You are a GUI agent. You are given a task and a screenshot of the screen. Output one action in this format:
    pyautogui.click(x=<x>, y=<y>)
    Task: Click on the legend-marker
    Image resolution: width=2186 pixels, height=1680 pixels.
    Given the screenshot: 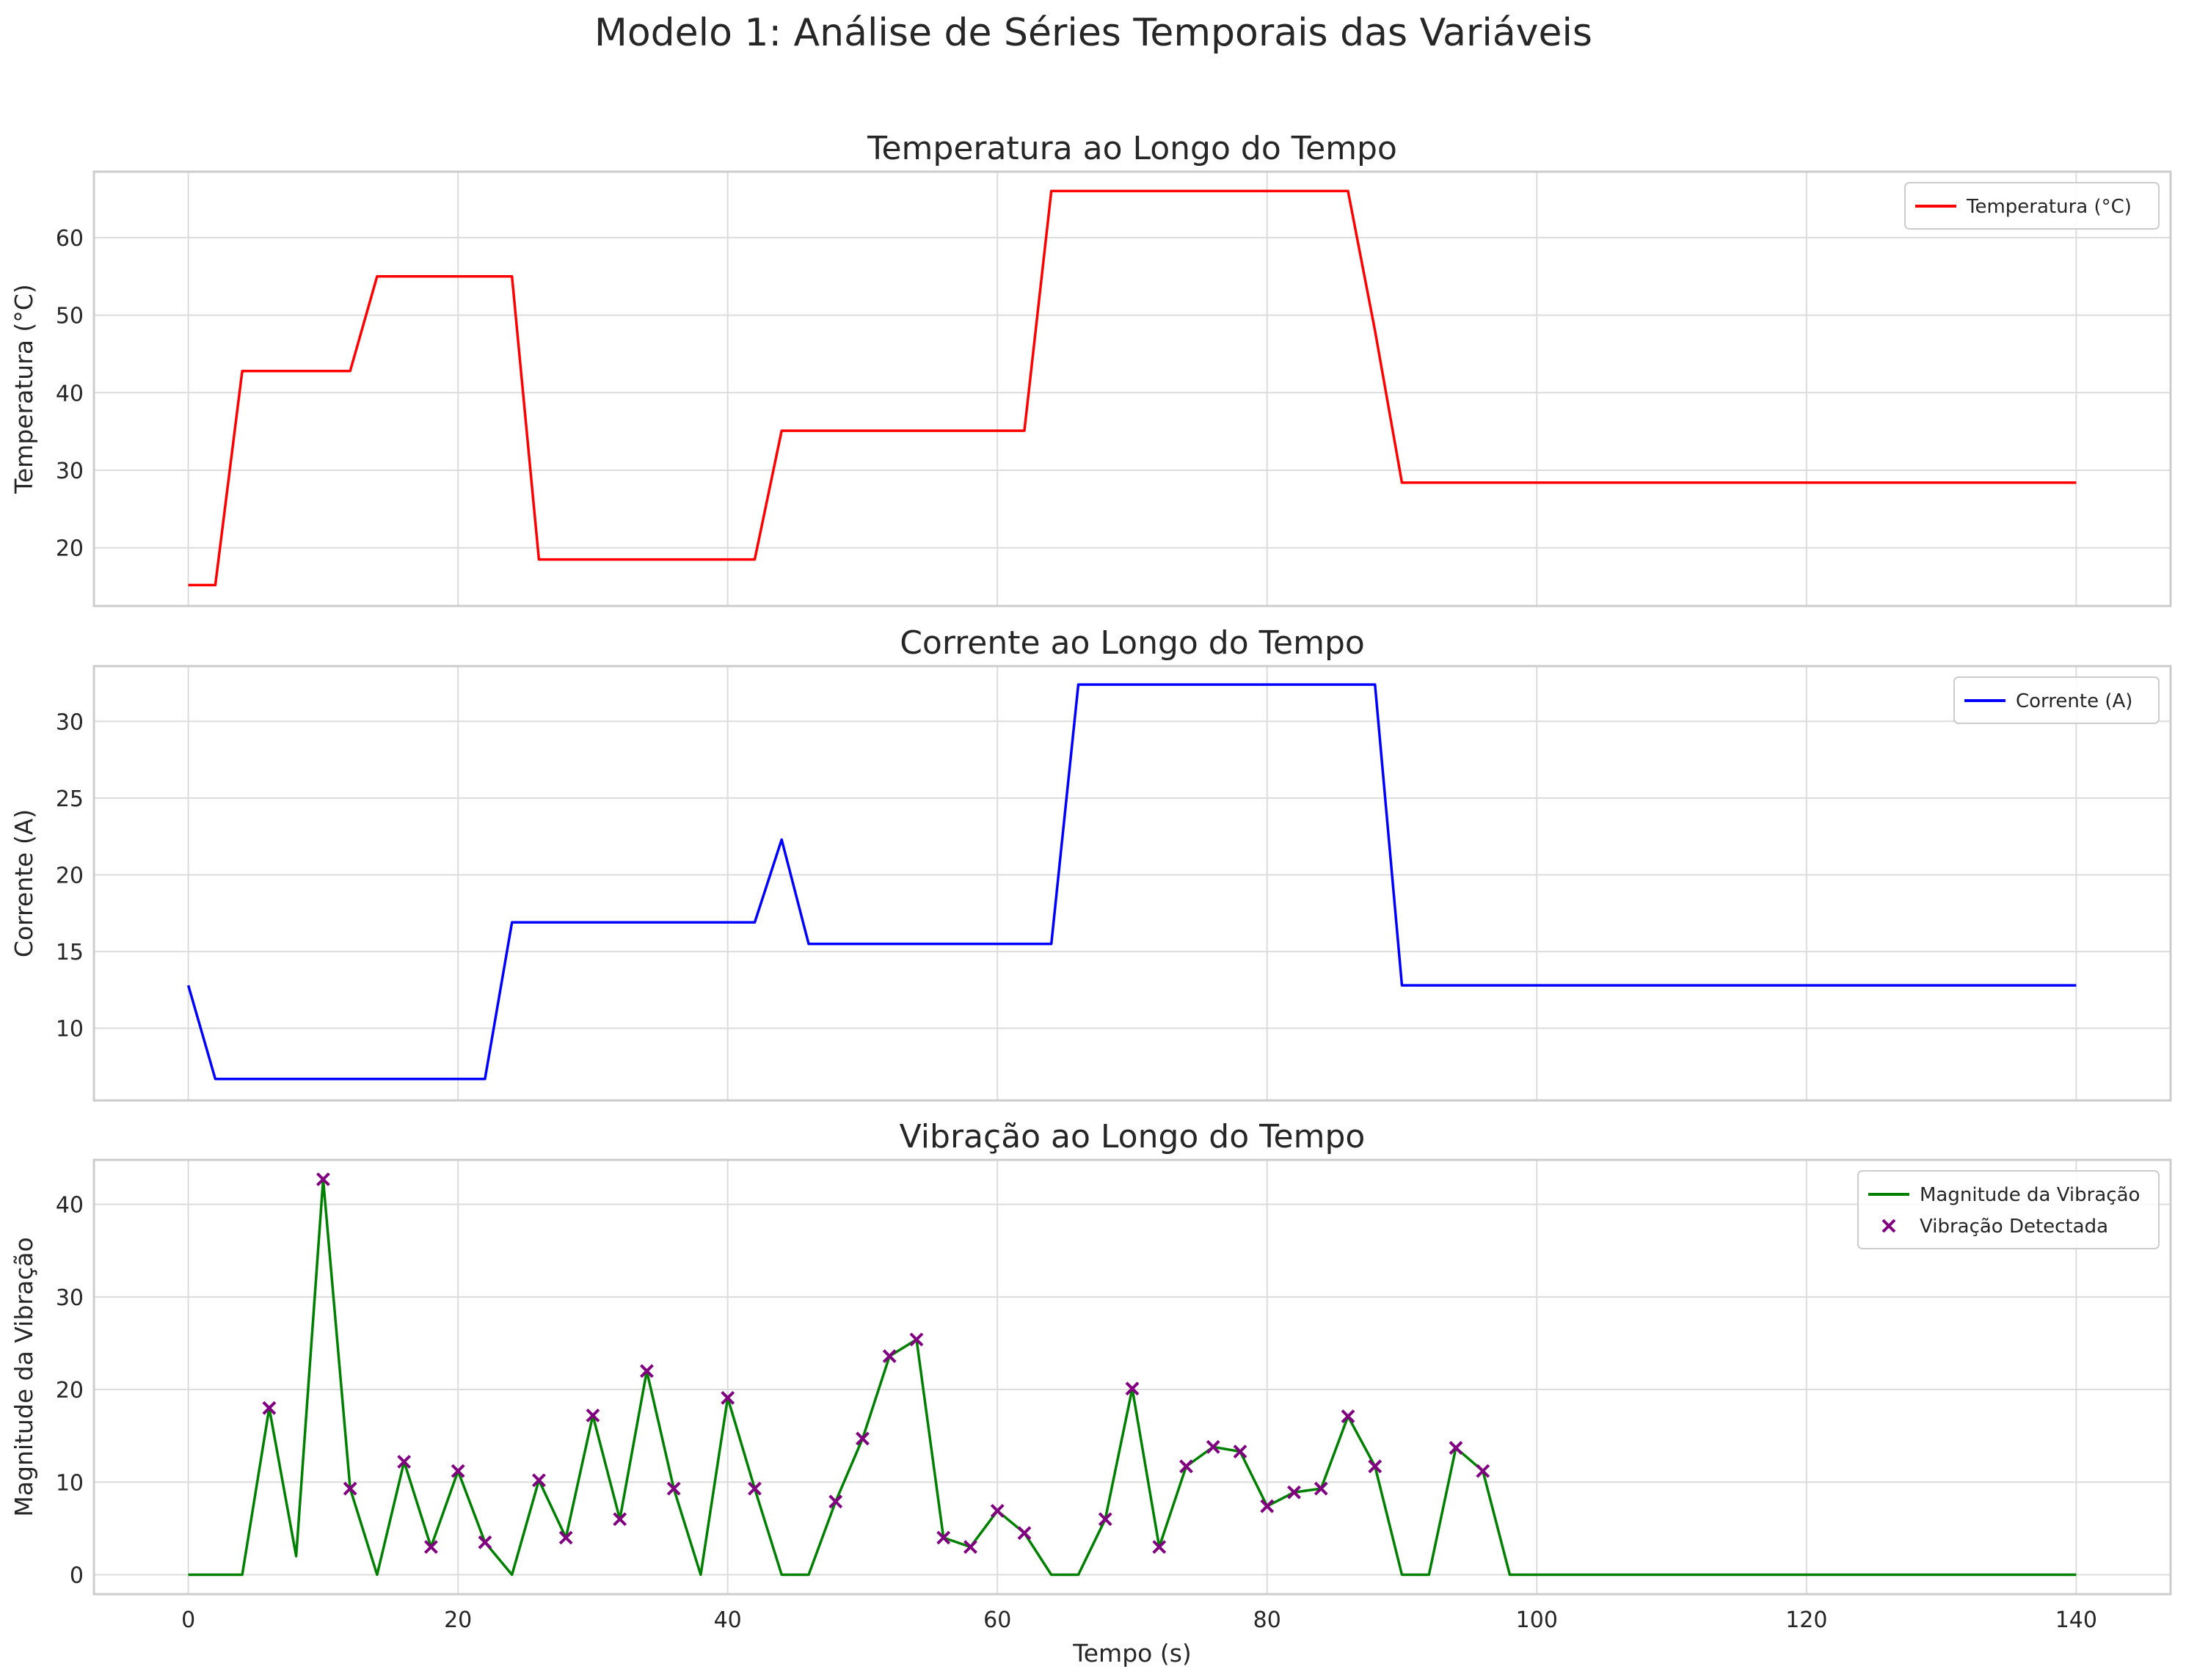 What is the action you would take?
    pyautogui.click(x=1888, y=1226)
    